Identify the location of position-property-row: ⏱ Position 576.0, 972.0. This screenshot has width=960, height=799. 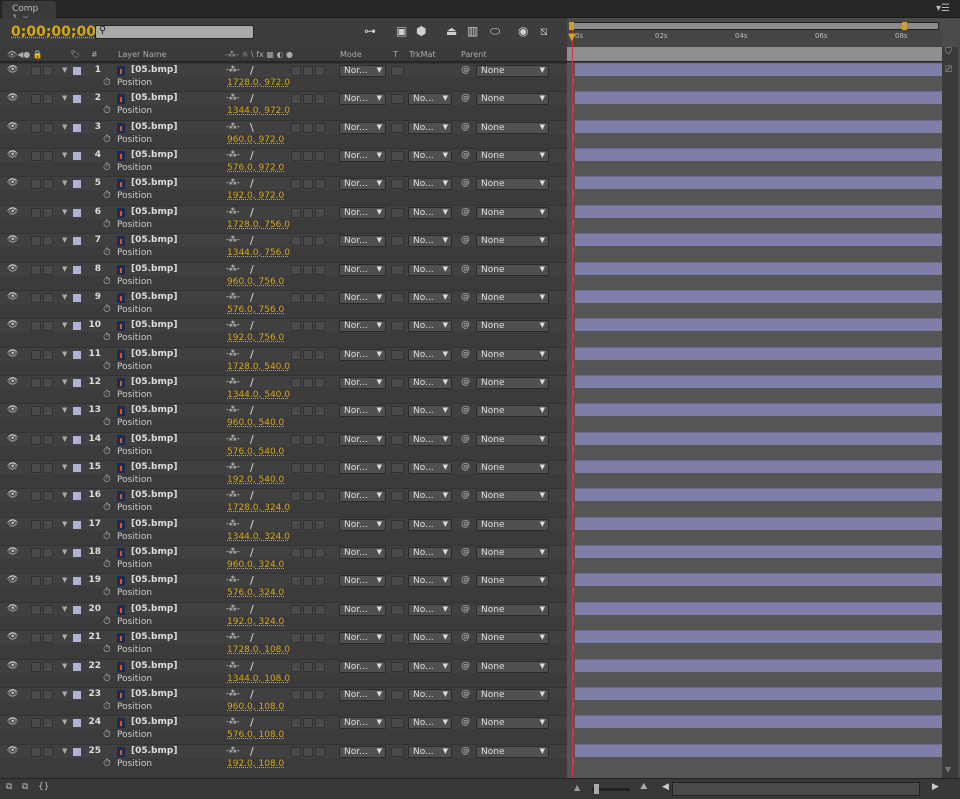
(283, 169).